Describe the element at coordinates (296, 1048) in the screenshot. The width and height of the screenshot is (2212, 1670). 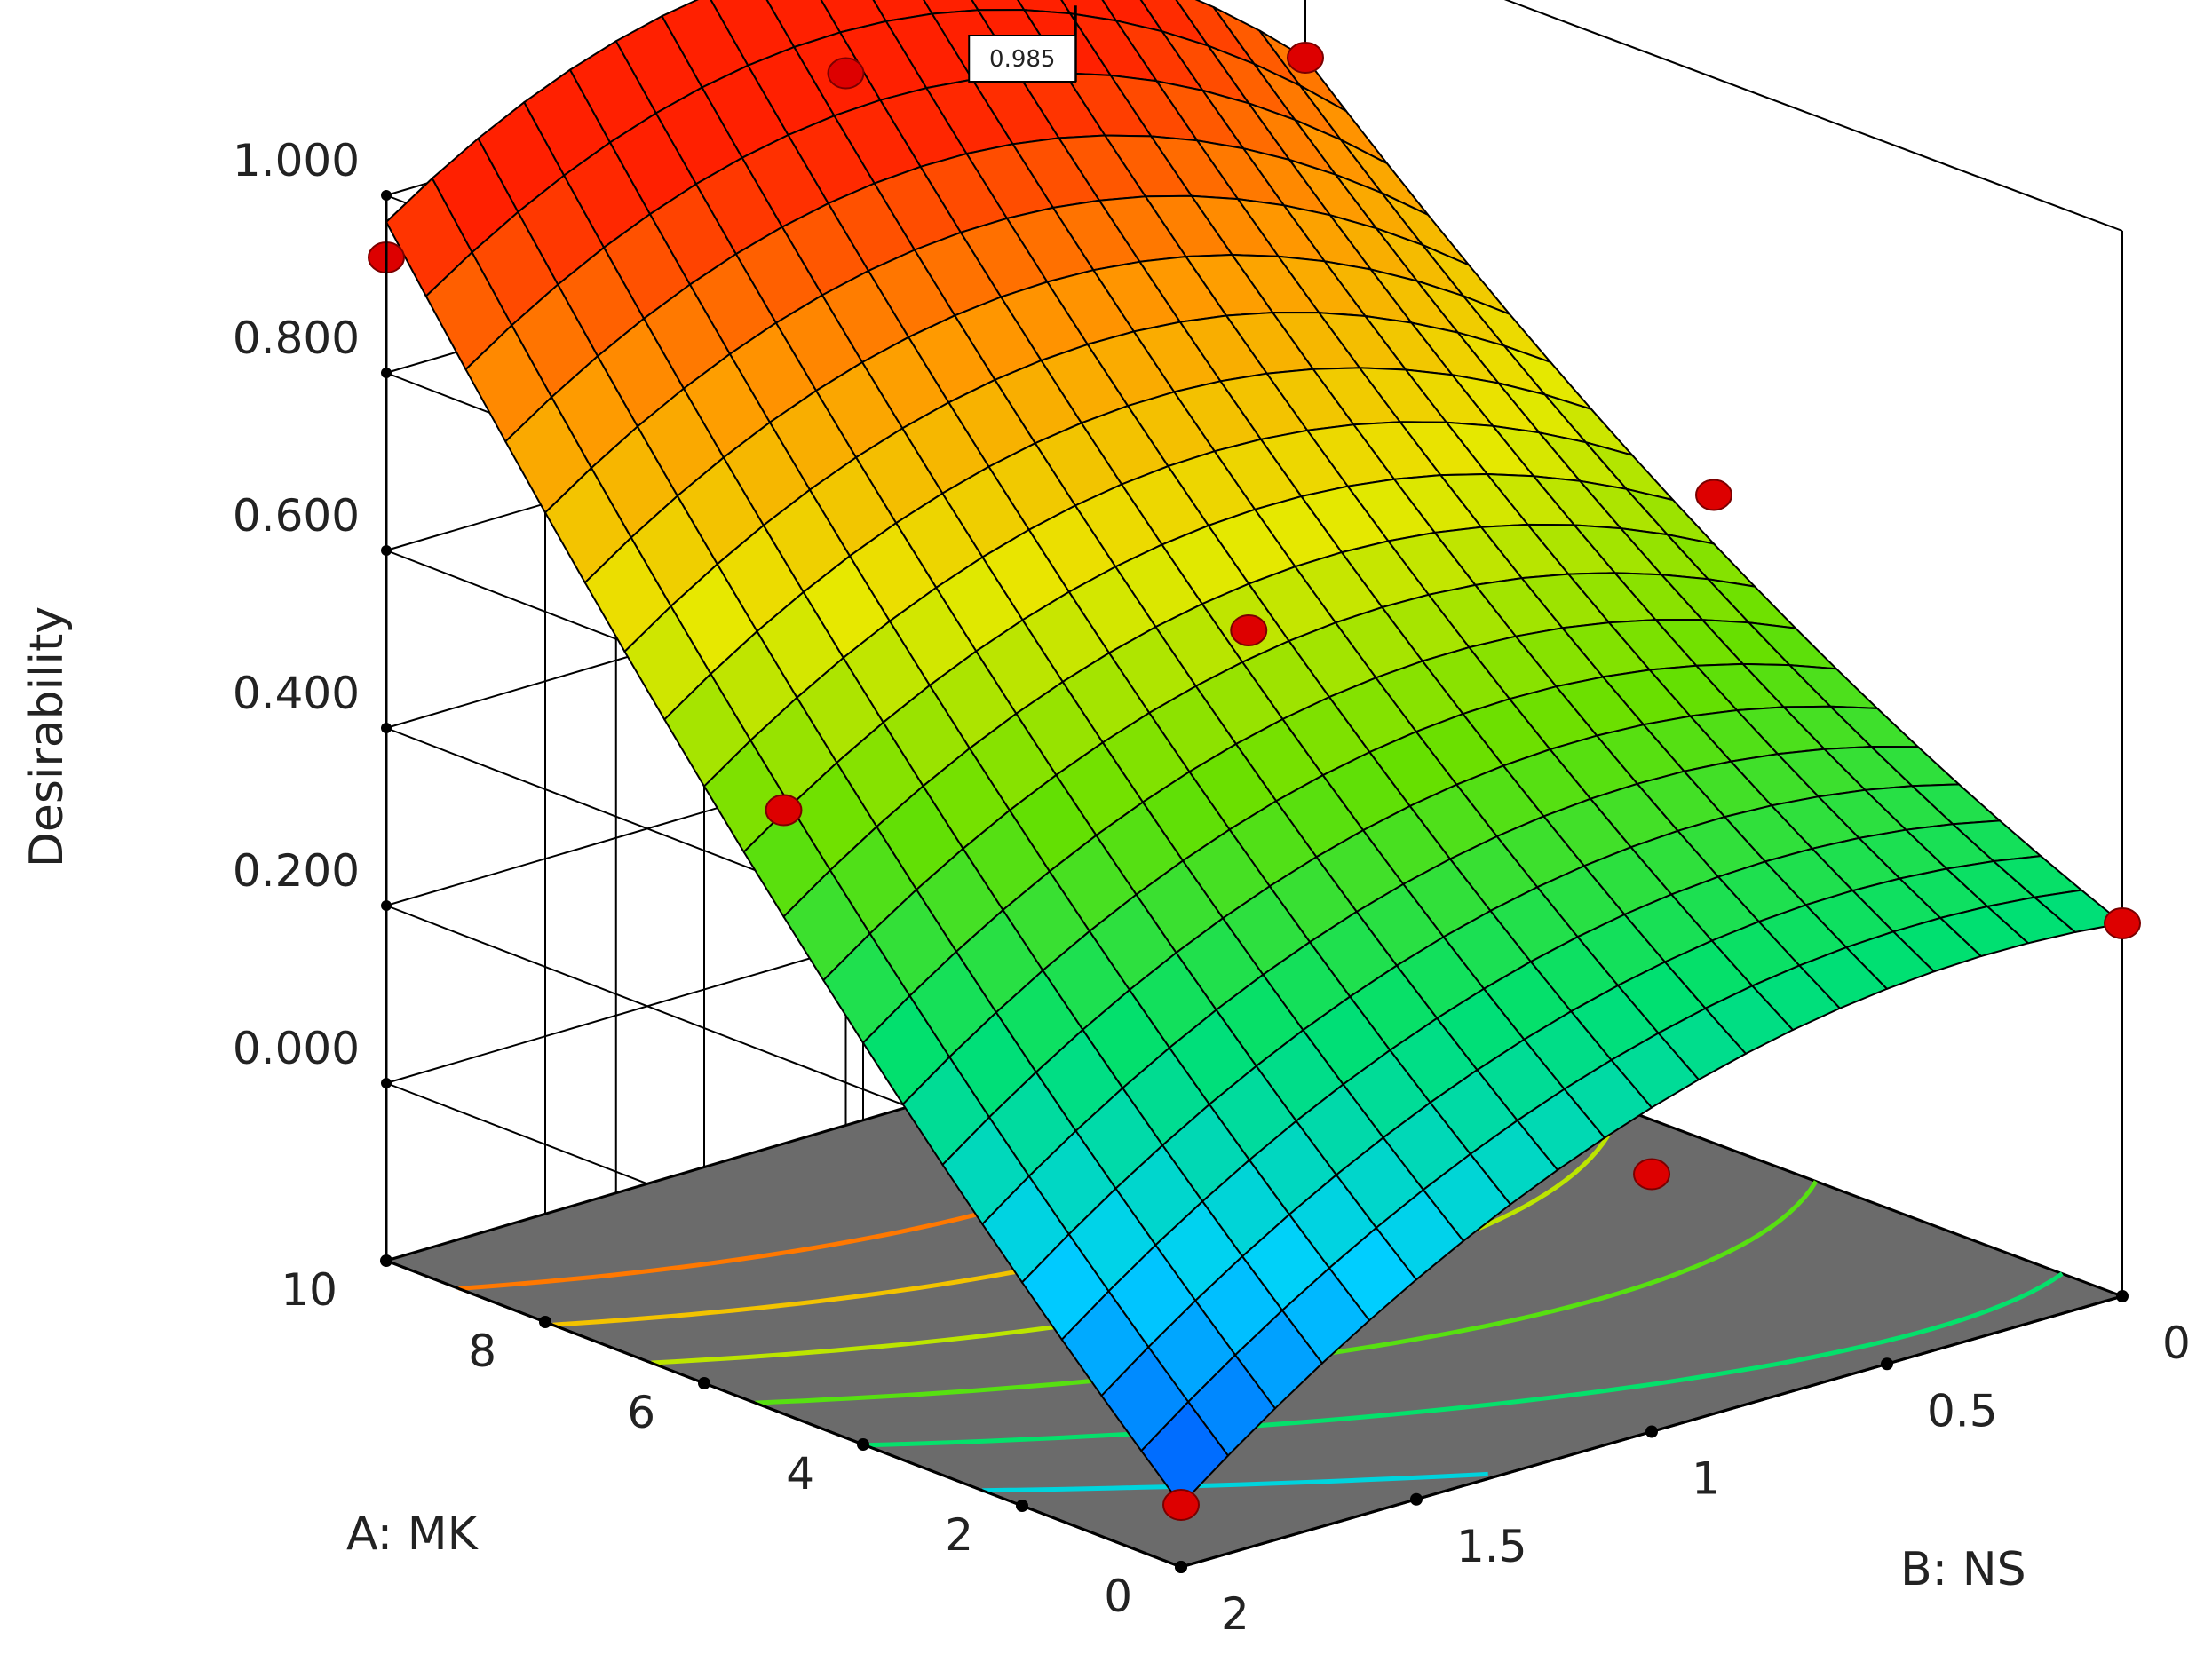
I see `z-tick-label: 0.000` at that location.